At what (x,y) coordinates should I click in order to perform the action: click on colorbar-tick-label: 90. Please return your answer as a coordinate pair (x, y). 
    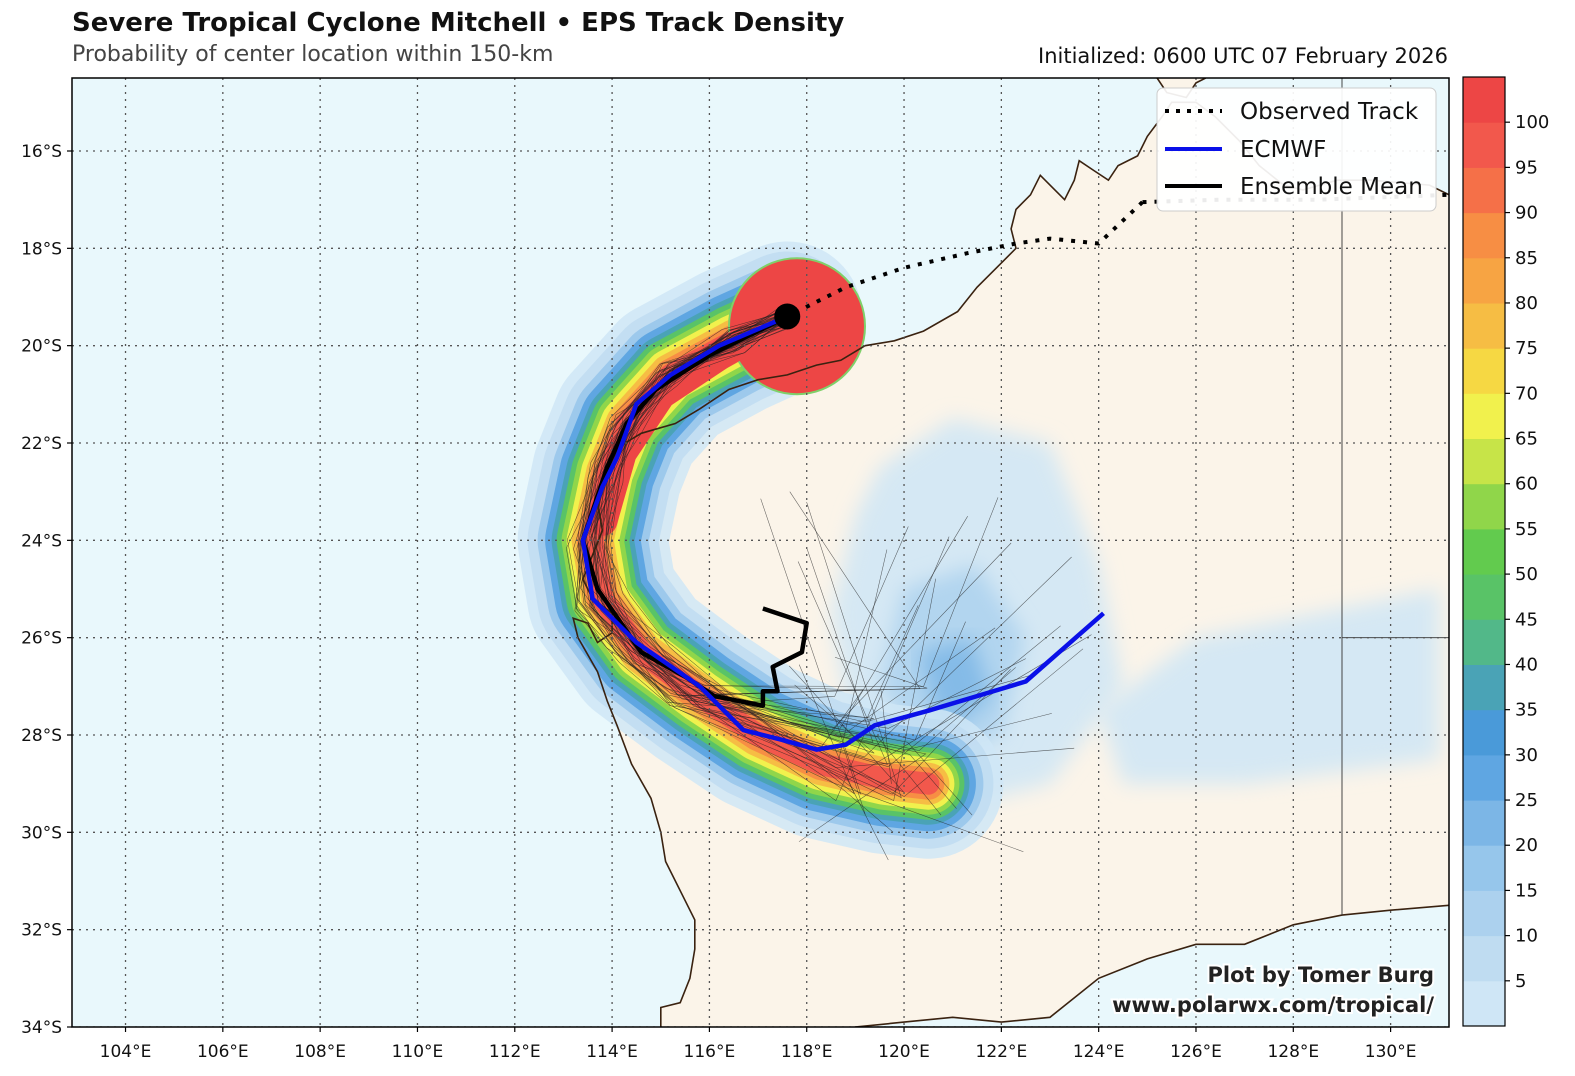
    Looking at the image, I should click on (1526, 213).